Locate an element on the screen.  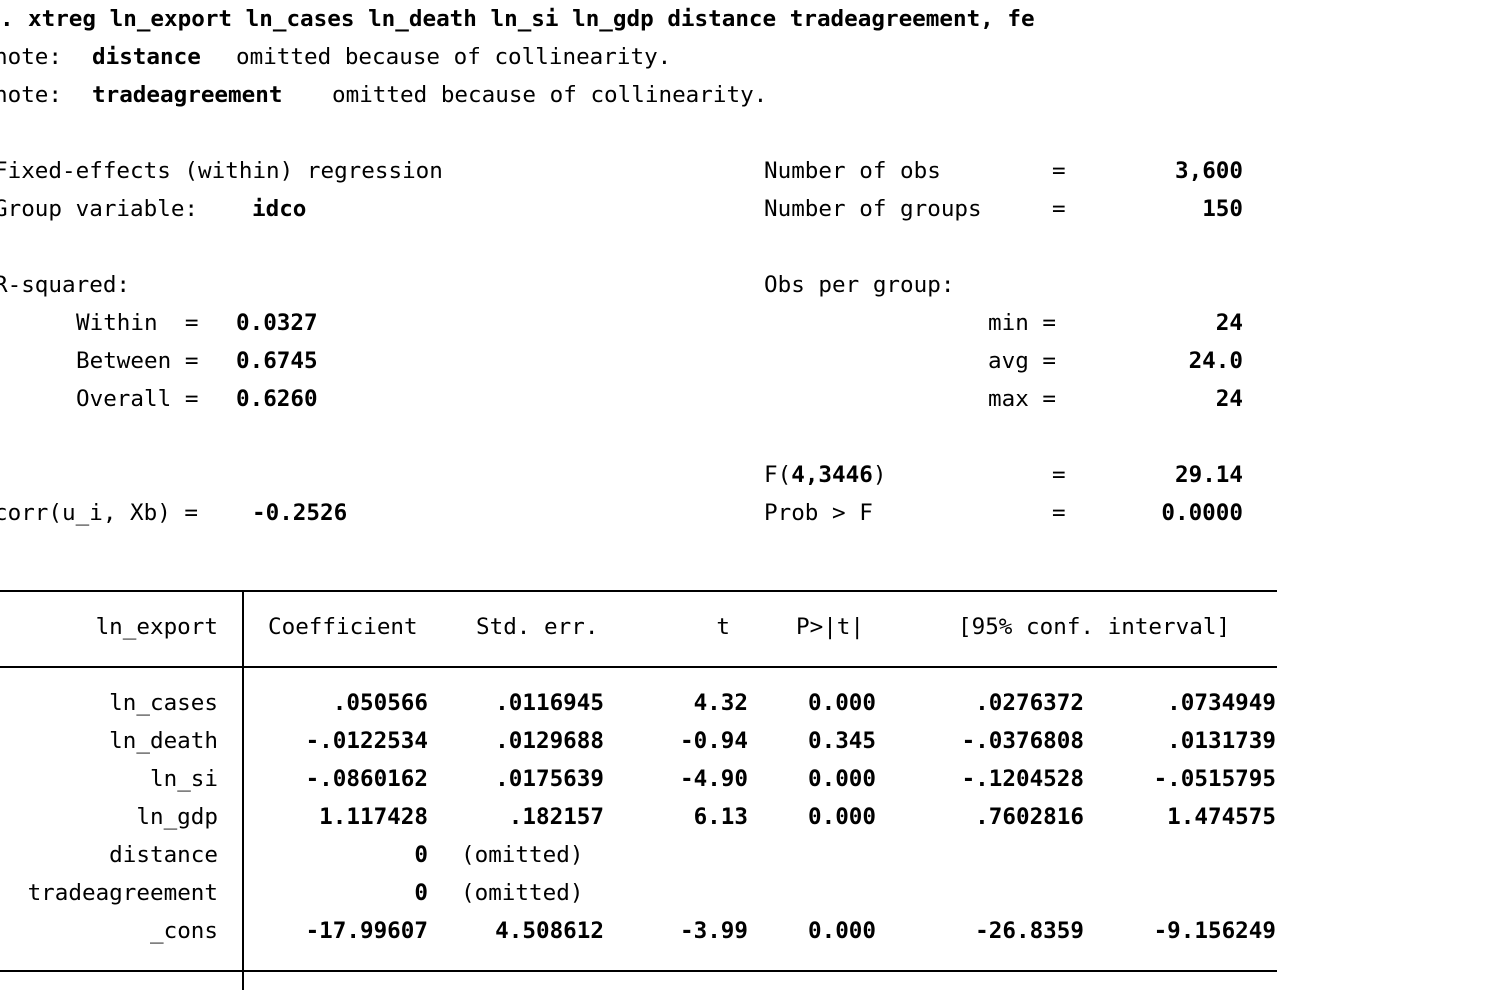
cell-std-err: .0129688 is located at coordinates (549, 741).